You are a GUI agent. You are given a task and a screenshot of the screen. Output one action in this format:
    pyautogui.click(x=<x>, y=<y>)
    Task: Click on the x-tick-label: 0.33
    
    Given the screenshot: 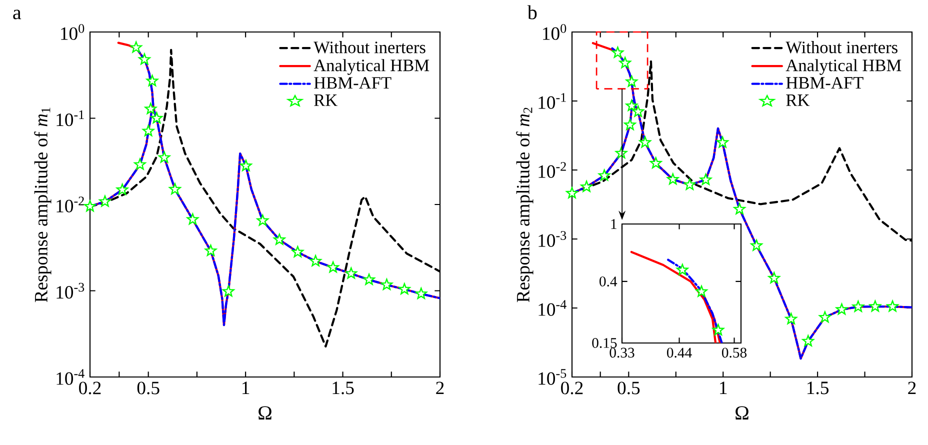 What is the action you would take?
    pyautogui.click(x=622, y=353)
    